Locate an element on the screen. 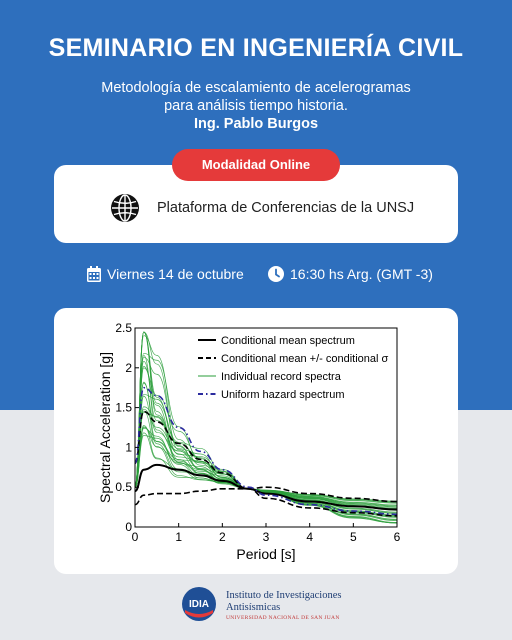 The height and width of the screenshot is (640, 512). legend-label: Conditional mean spectrum is located at coordinates (288, 341).